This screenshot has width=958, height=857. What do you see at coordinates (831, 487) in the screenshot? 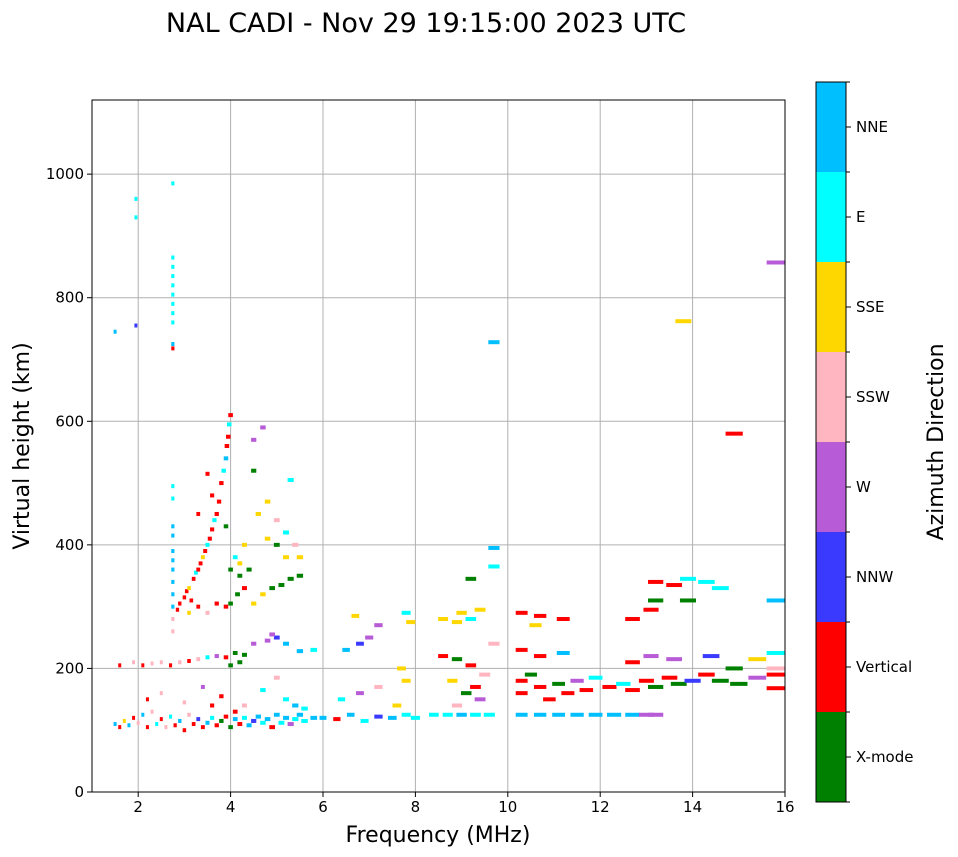
I see `colorbar-segment-w` at bounding box center [831, 487].